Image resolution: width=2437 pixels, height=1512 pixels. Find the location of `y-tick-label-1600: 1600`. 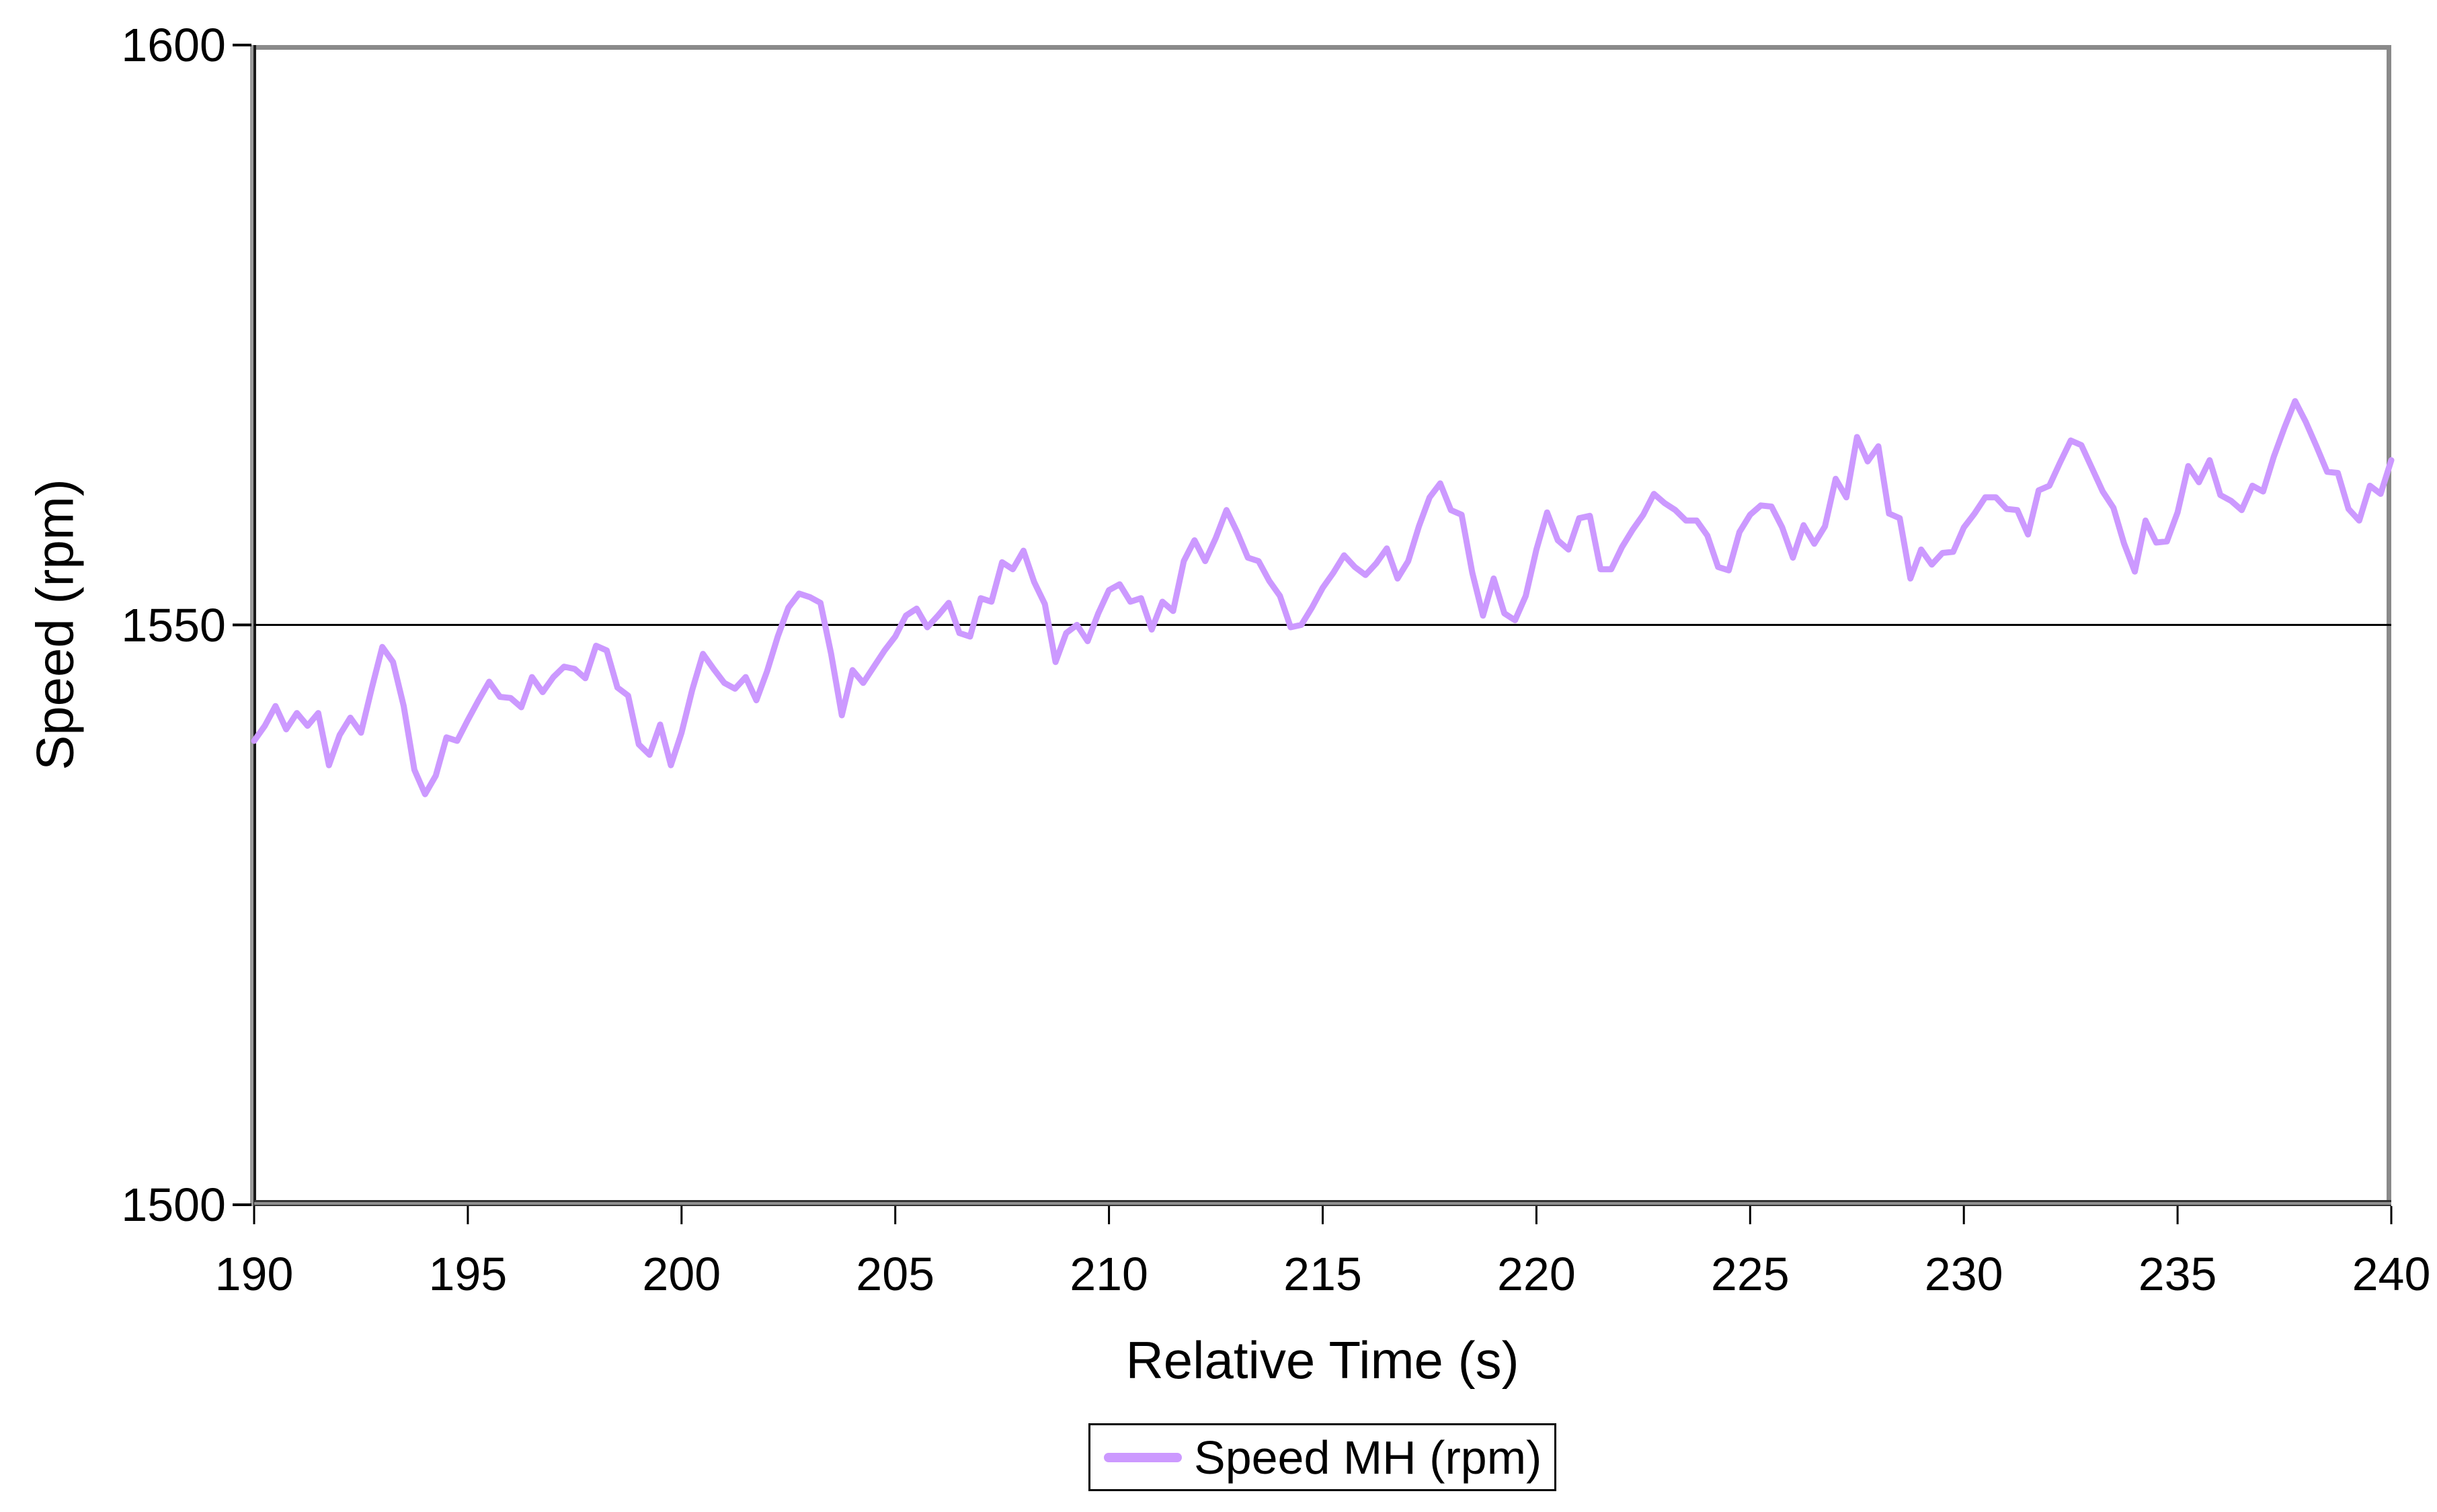

y-tick-label-1600: 1600 is located at coordinates (173, 45).